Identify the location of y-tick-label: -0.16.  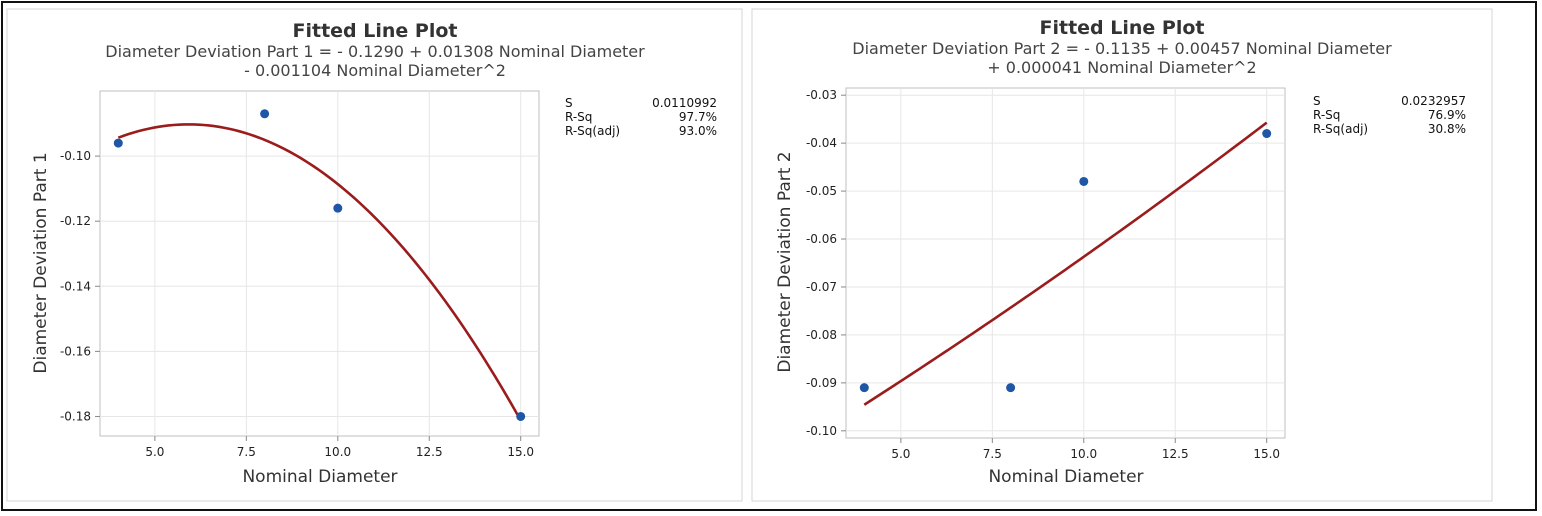
(75, 351).